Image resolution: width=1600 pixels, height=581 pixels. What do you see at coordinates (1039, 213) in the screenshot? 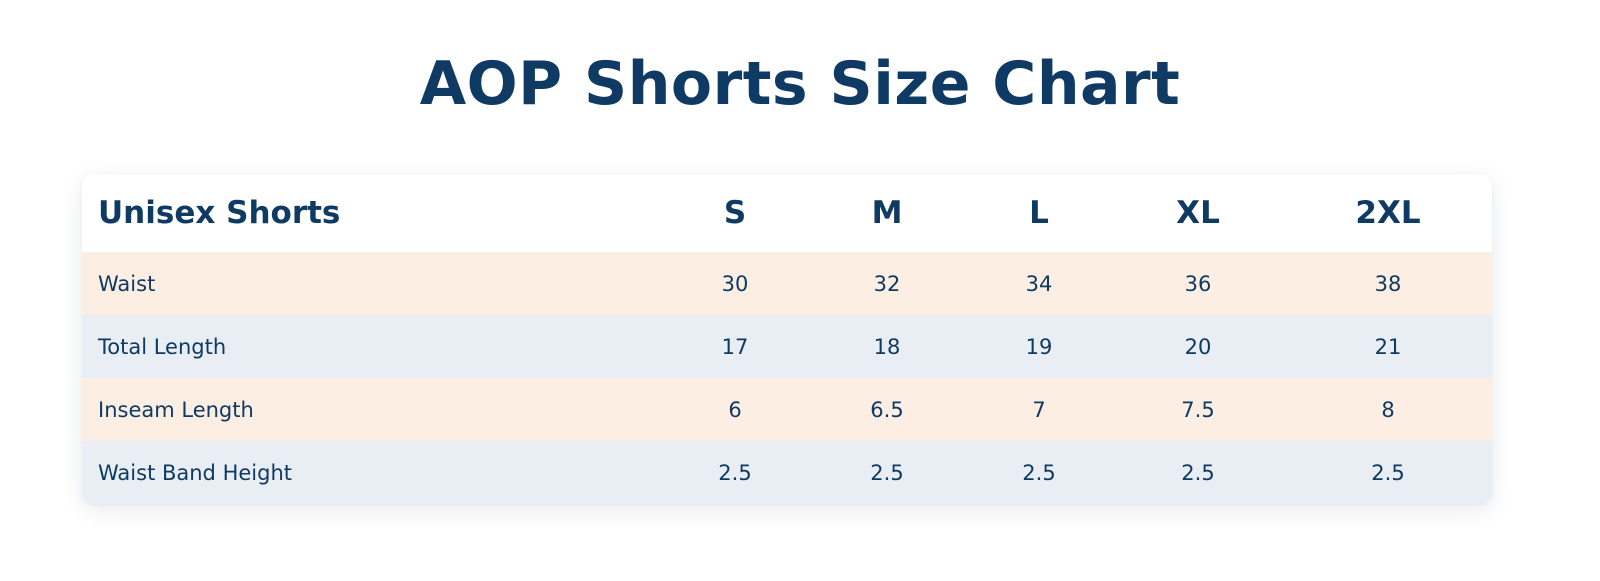
I see `size-header-l: L` at bounding box center [1039, 213].